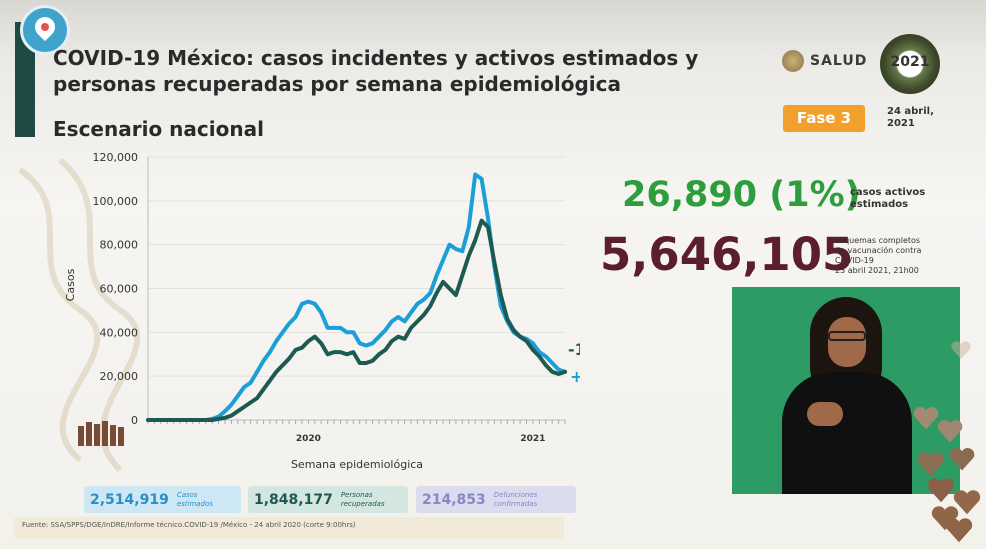  What do you see at coordinates (878, 250) in the screenshot?
I see `vax-label-2: de vacunación contra` at bounding box center [878, 250].